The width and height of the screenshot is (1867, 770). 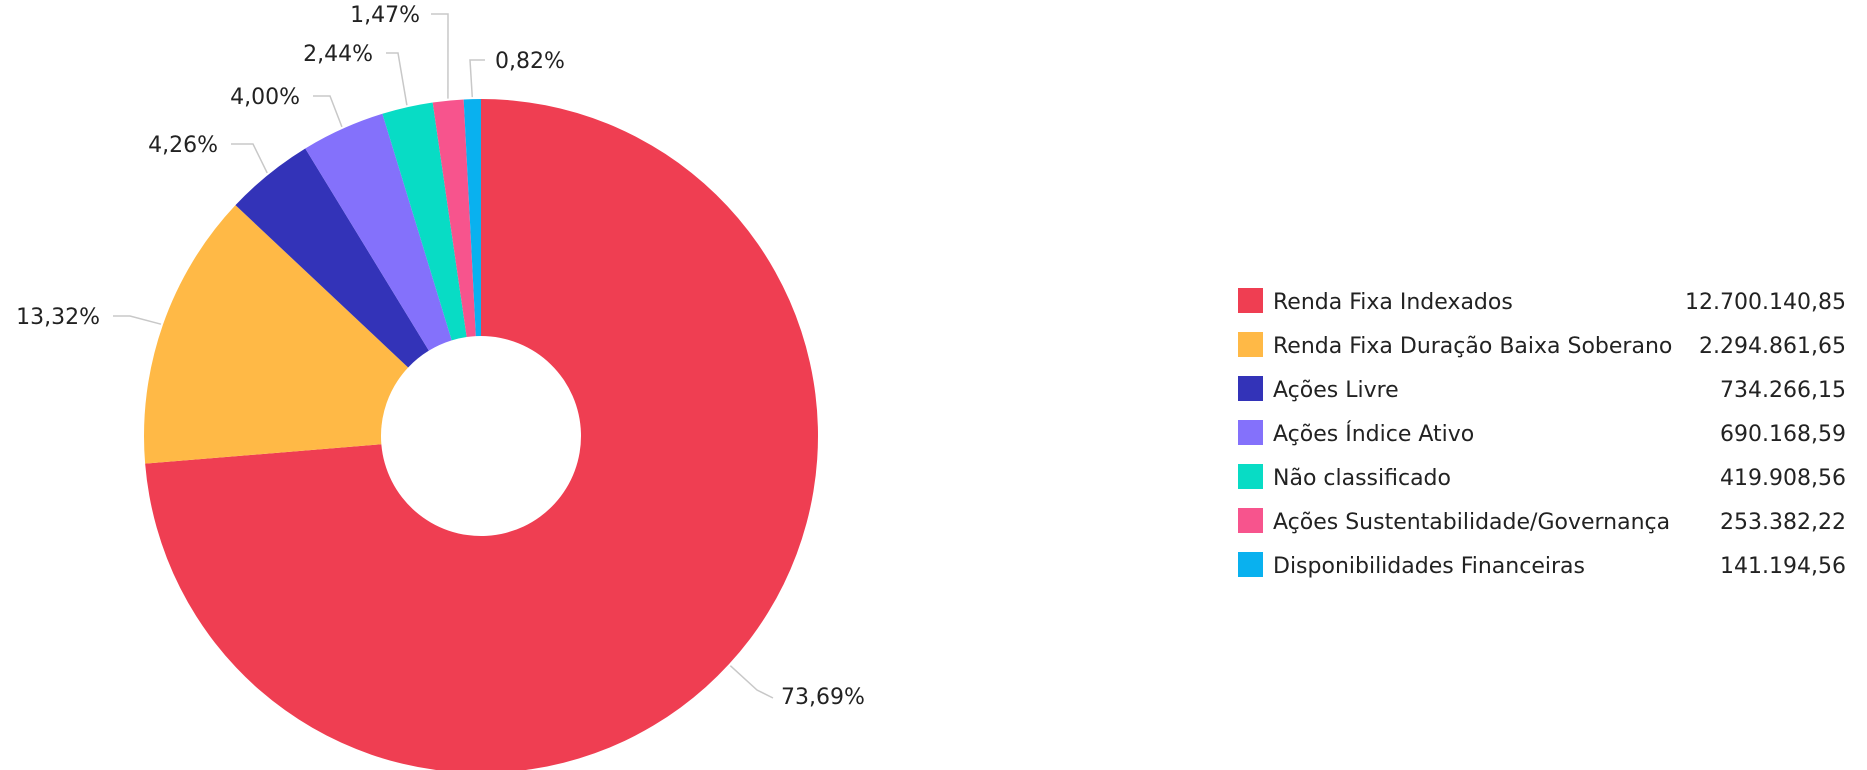 I want to click on slice-disponibilidades-financeiras, so click(x=472, y=218).